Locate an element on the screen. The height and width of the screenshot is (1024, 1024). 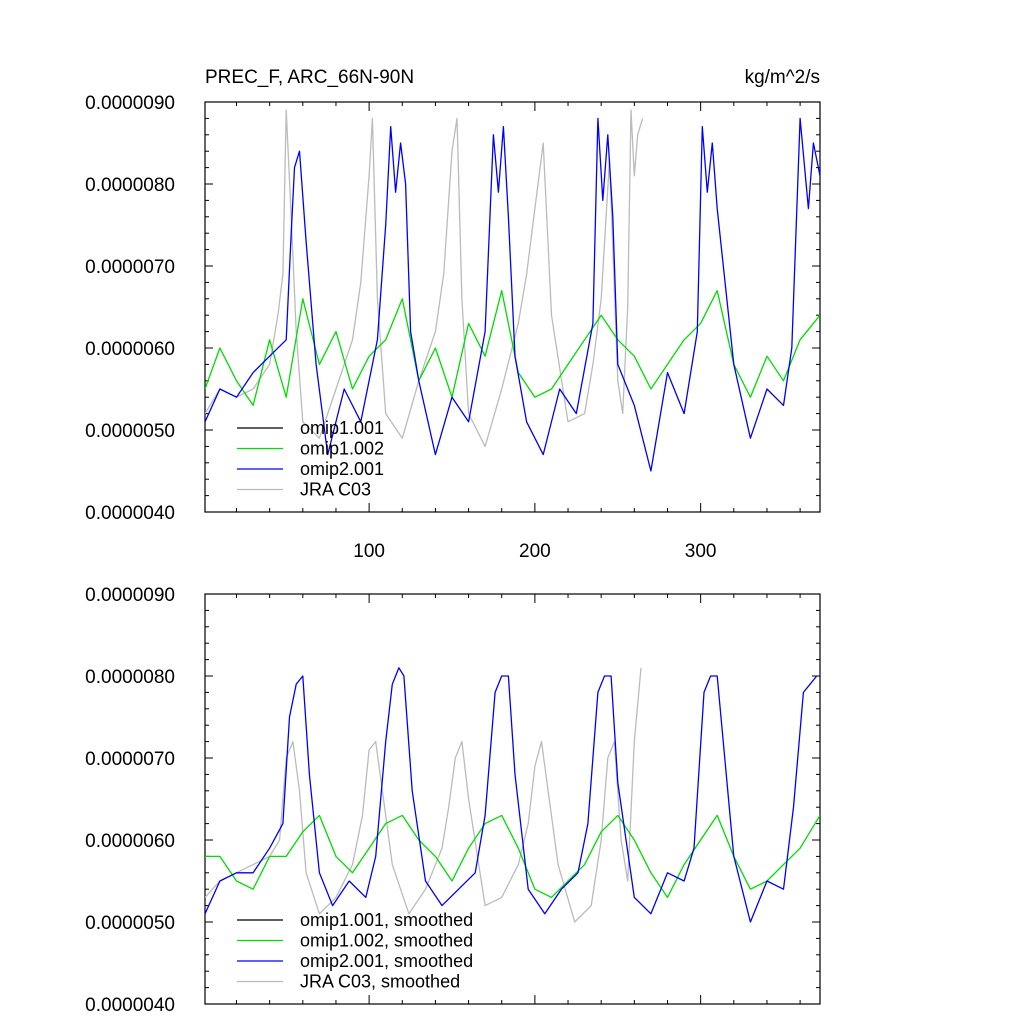
series-line-jra-c03-smoothed is located at coordinates (423, 795).